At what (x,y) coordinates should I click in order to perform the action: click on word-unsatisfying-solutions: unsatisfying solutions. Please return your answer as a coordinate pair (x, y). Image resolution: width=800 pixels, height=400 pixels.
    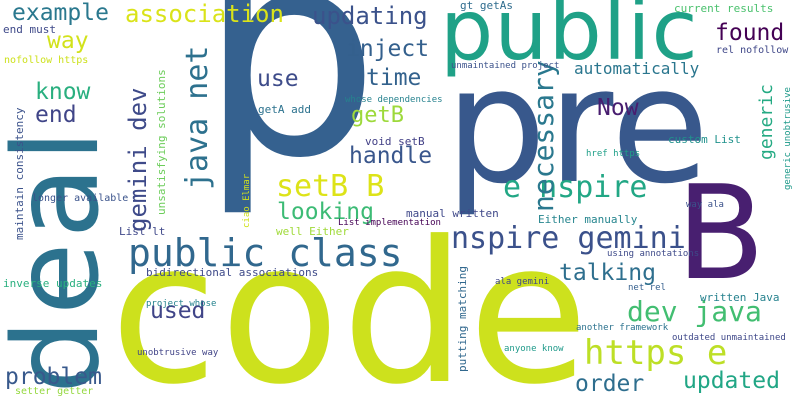
    Looking at the image, I should click on (161, 142).